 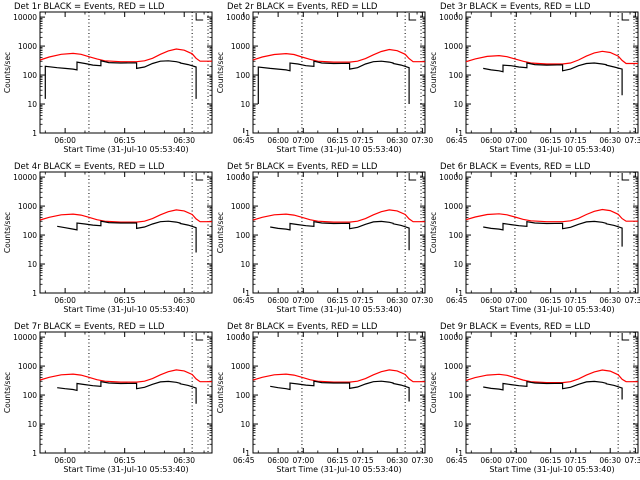 What do you see at coordinates (89, 7) in the screenshot?
I see `chart-title: Det 1r BLACK = Events, RED = LLD` at bounding box center [89, 7].